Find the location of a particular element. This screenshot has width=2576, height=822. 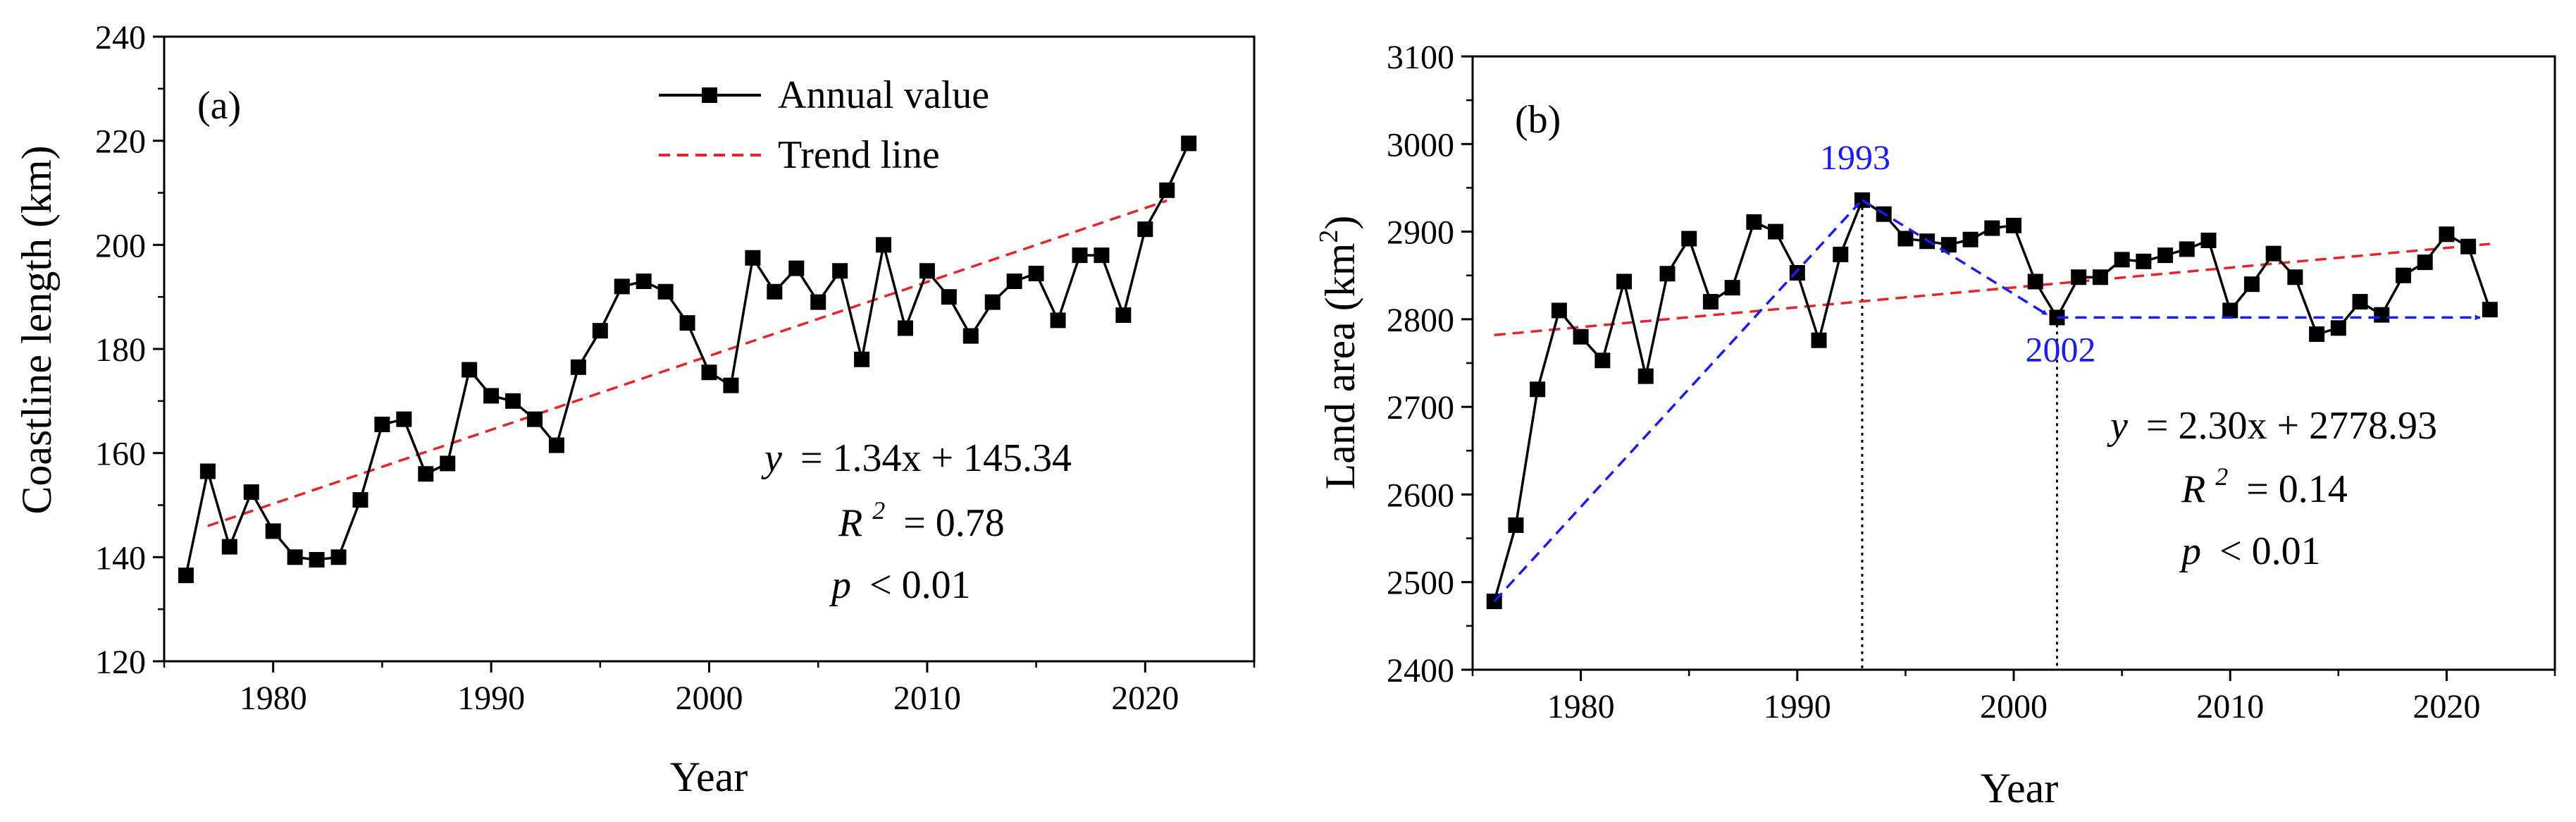

marker-label-1993: 1993 is located at coordinates (1855, 157).